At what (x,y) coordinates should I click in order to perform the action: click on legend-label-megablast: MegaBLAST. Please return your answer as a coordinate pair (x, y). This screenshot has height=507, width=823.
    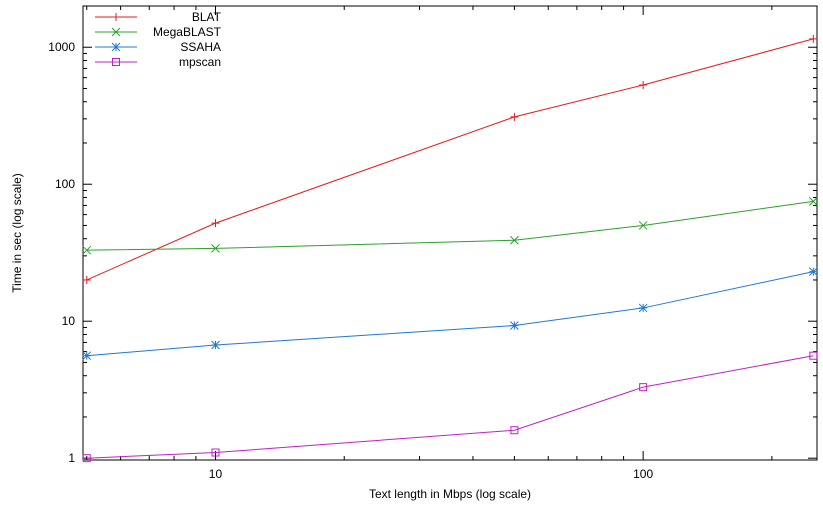
    Looking at the image, I should click on (187, 32).